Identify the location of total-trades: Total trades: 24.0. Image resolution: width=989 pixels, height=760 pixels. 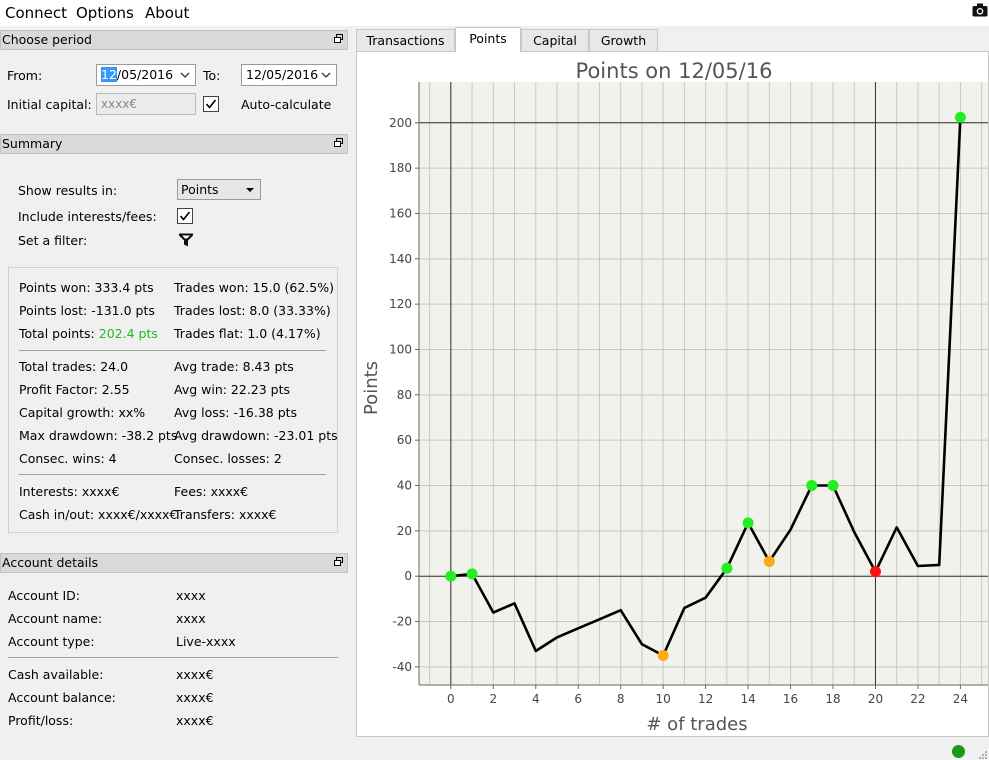
(74, 366).